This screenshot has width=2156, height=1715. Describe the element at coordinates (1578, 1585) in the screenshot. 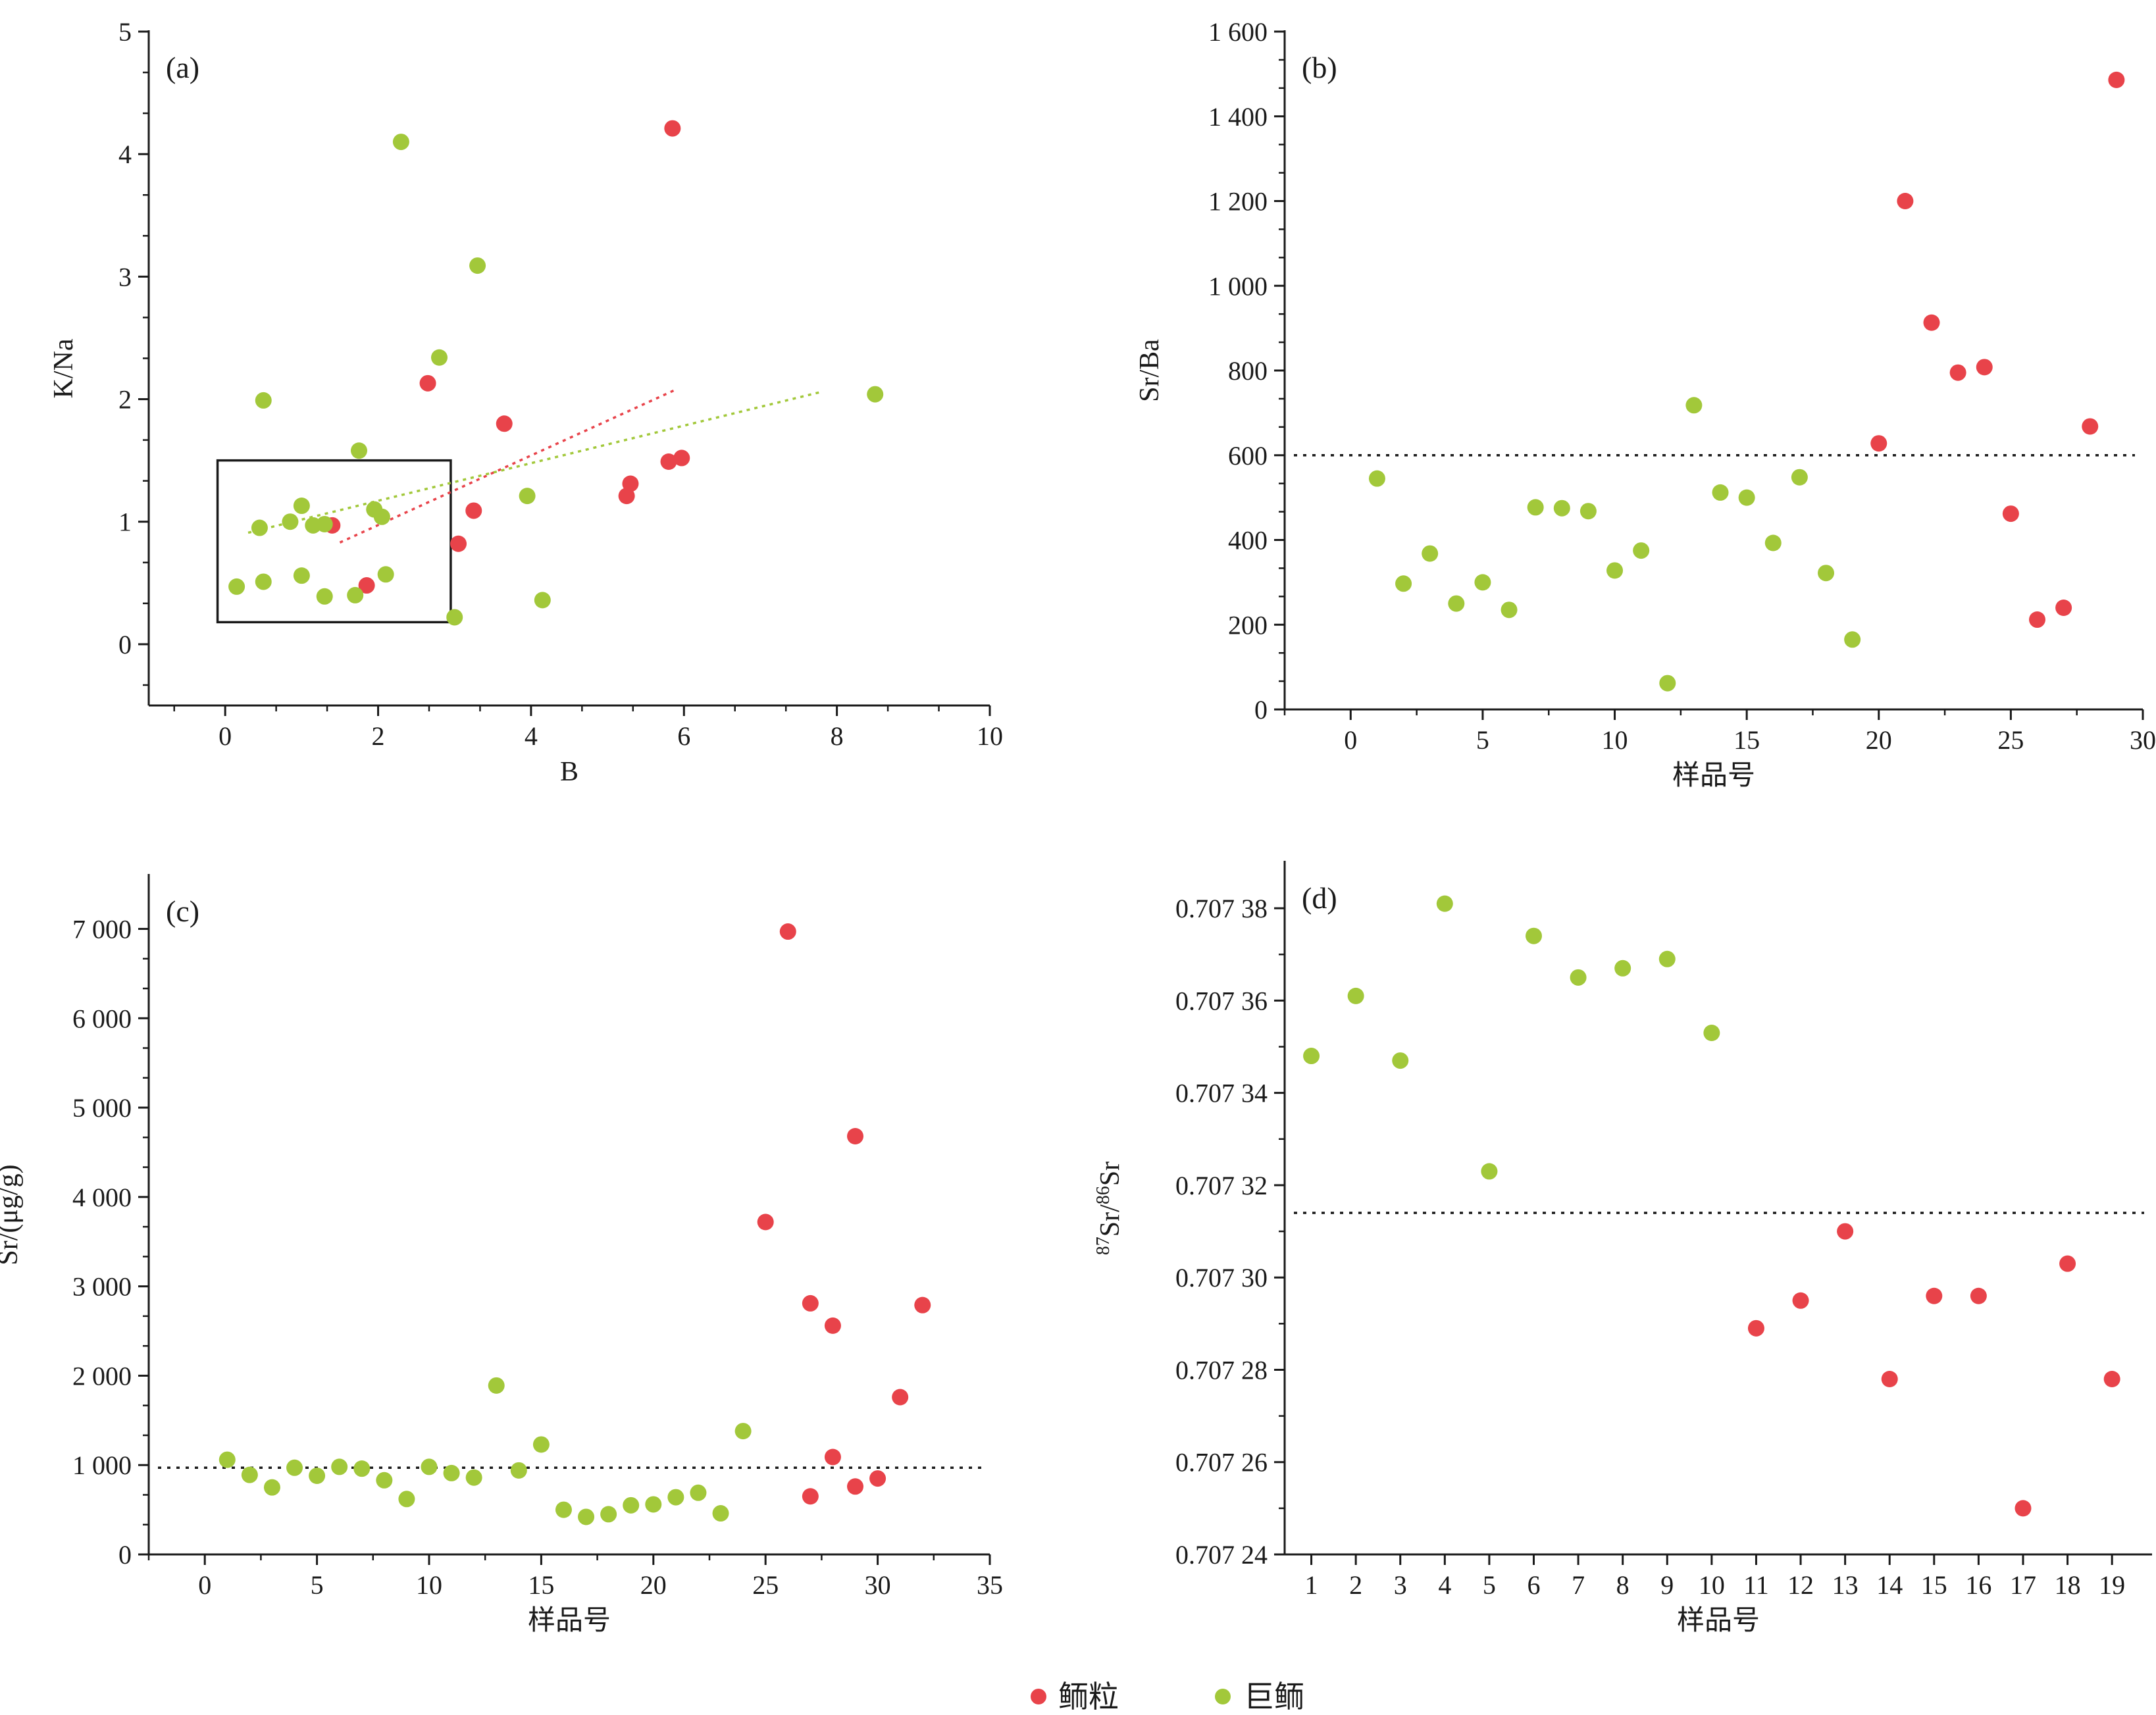

I see `x-tick-label: 7` at that location.